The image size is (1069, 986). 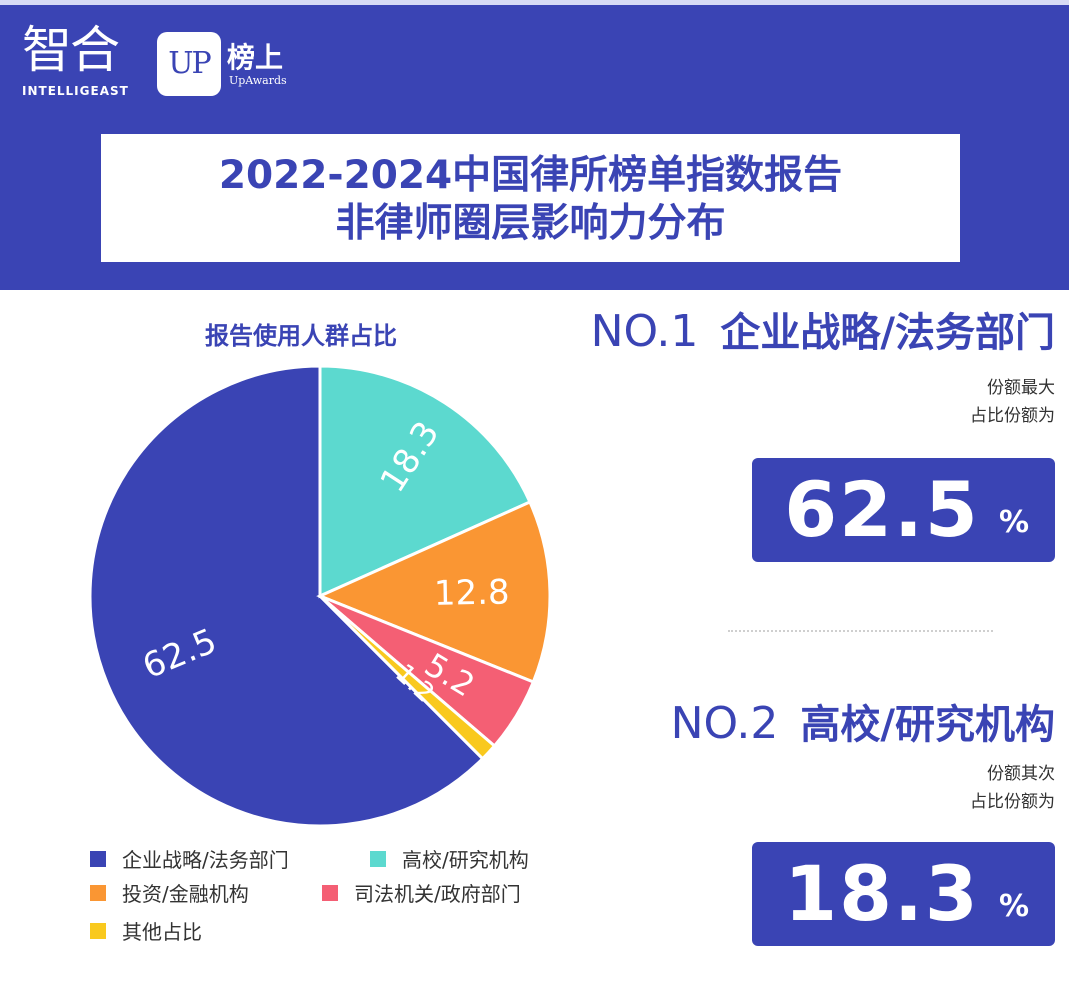 I want to click on legend-label-investment: 投资/金融机构, so click(x=185, y=894).